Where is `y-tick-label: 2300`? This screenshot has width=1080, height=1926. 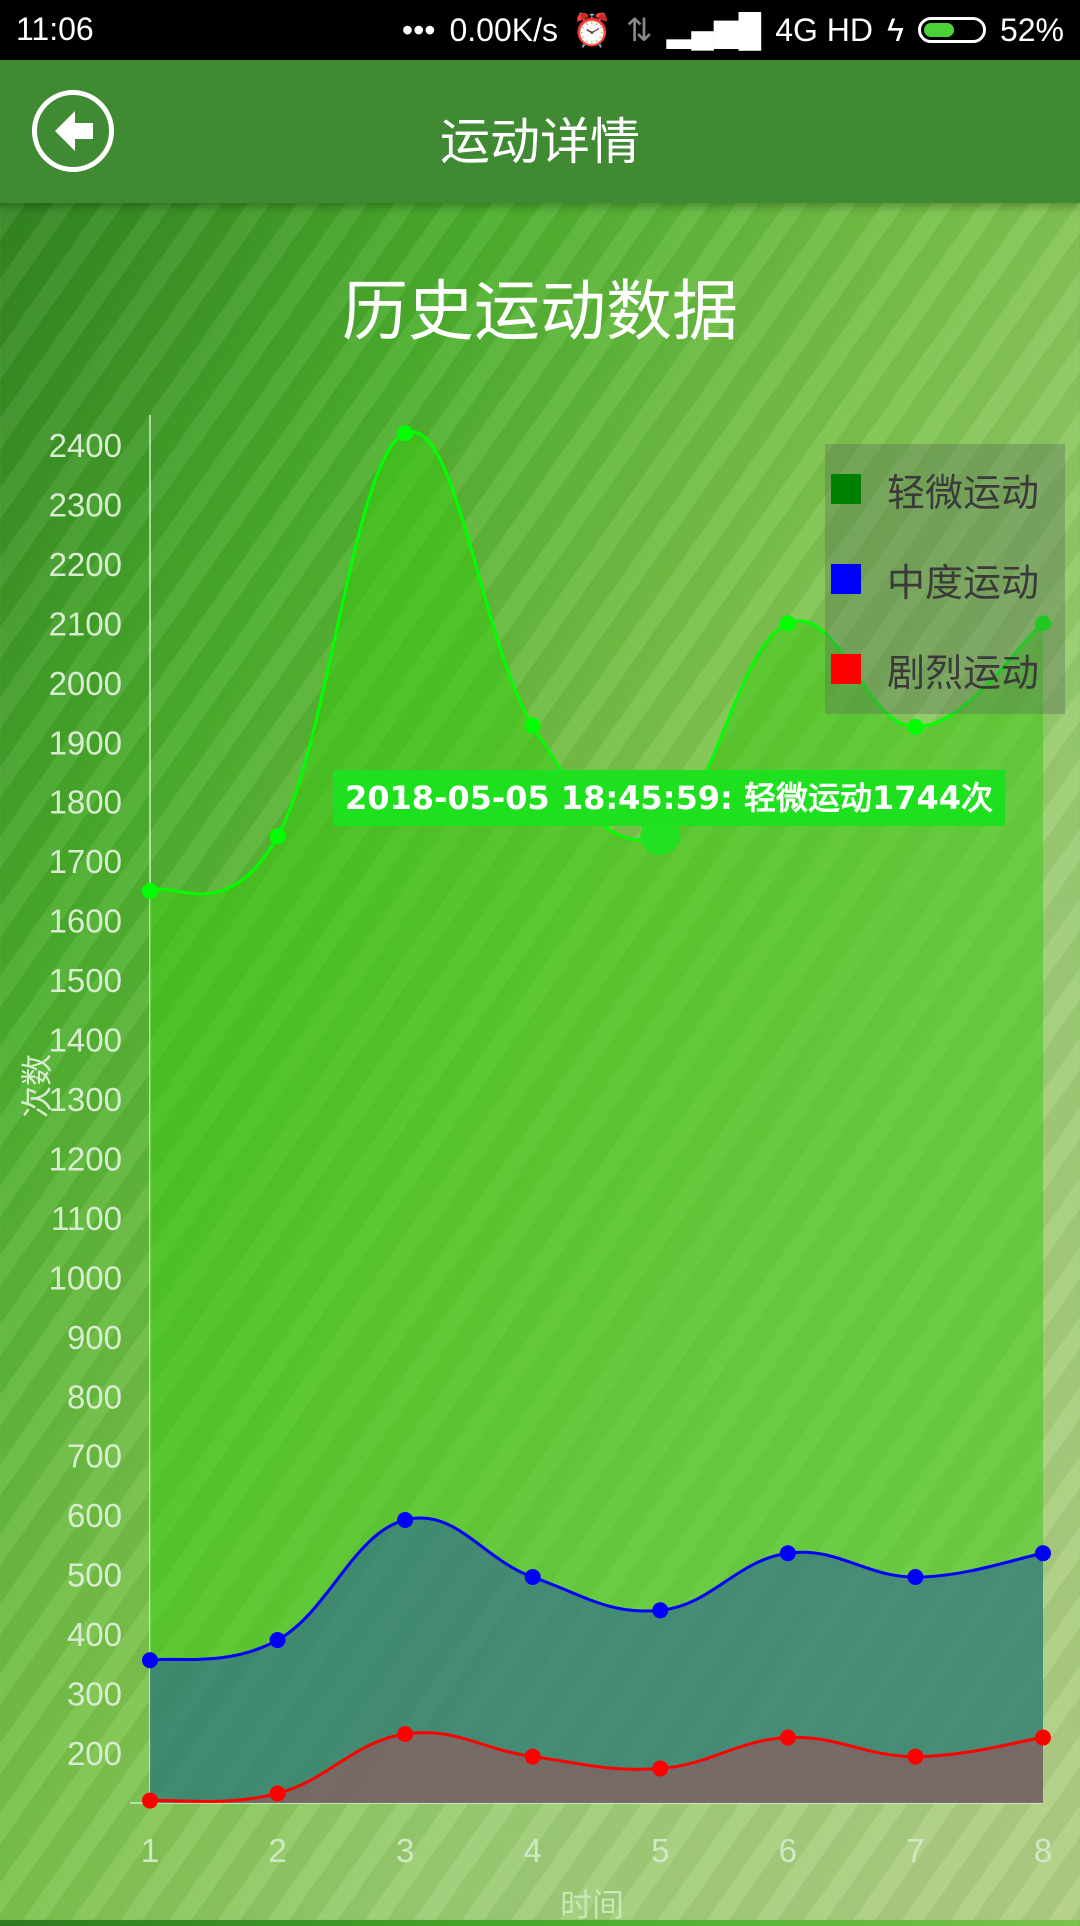 y-tick-label: 2300 is located at coordinates (85, 504).